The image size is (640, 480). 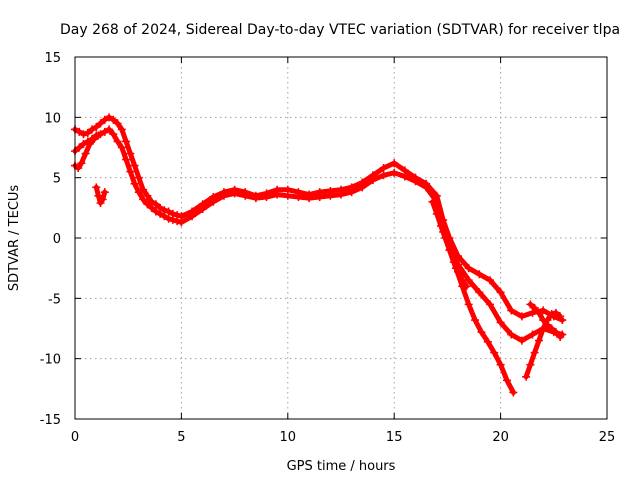 I want to click on y-tick-label: 5, so click(x=57, y=179).